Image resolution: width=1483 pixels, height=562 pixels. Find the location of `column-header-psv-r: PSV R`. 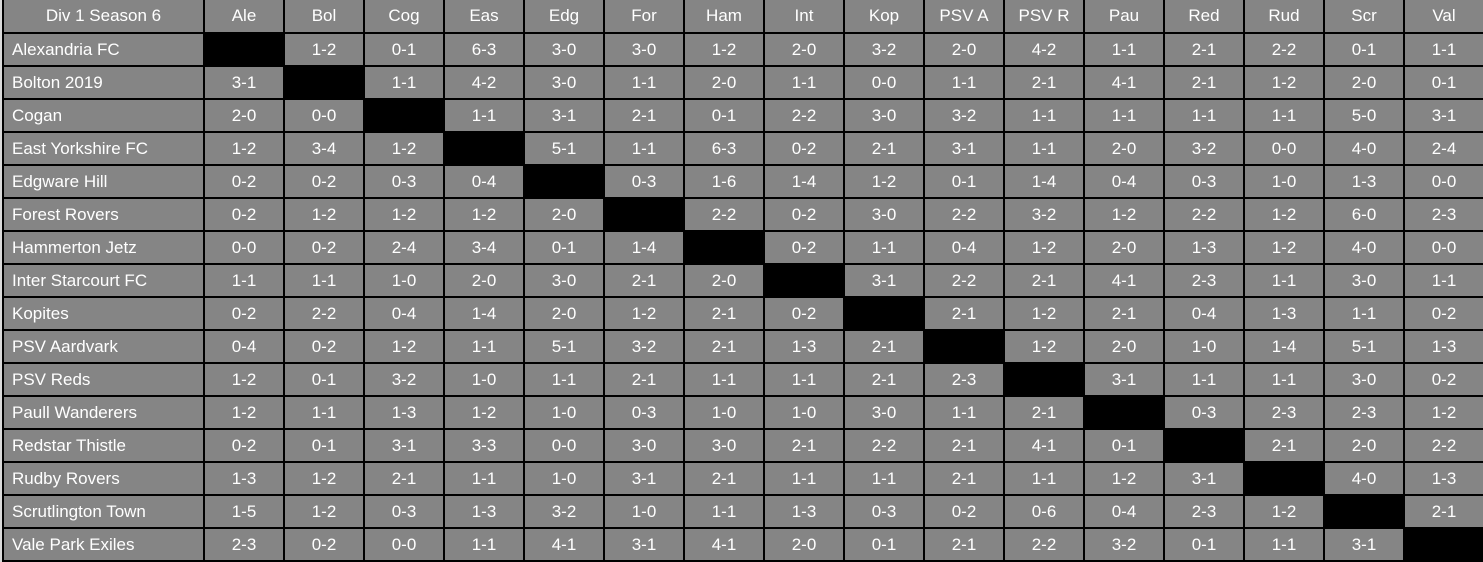

column-header-psv-r: PSV R is located at coordinates (1044, 17).